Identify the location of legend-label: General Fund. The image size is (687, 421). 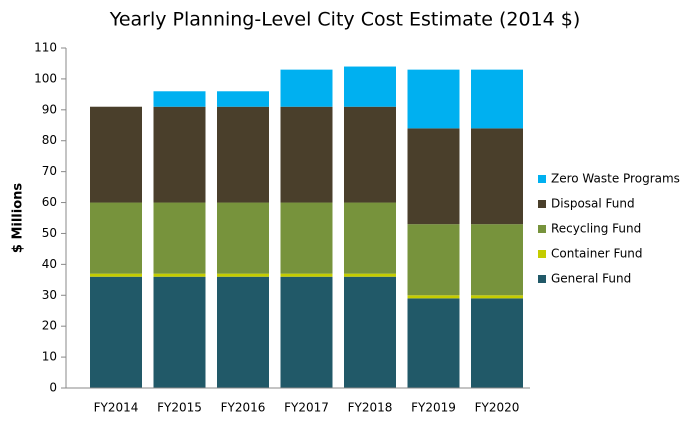
(591, 279).